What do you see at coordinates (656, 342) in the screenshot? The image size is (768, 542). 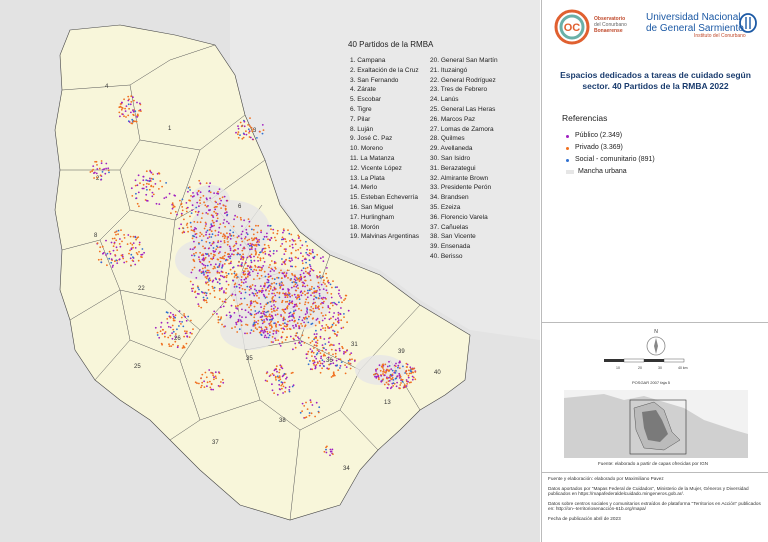 I see `north-arrow-icon: N` at bounding box center [656, 342].